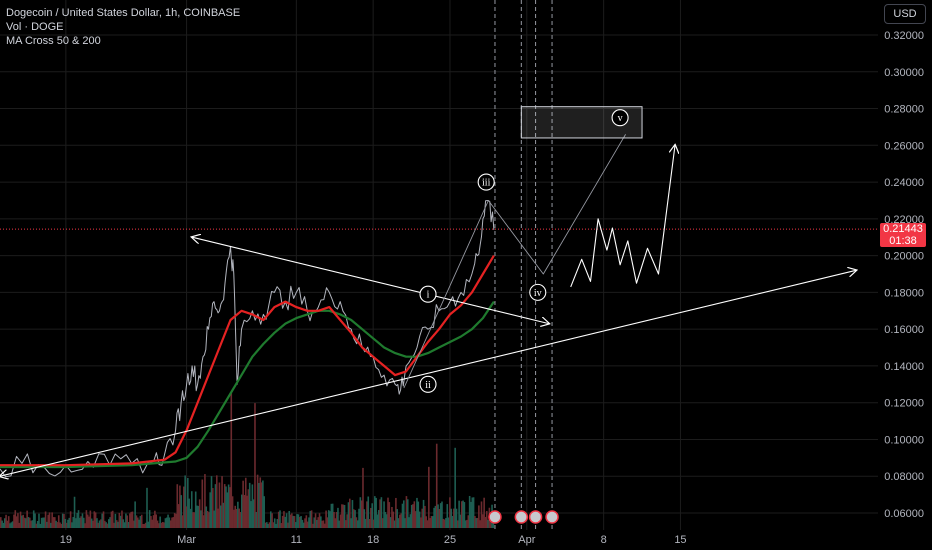 The image size is (932, 550). I want to click on wave-label-text: iii, so click(486, 183).